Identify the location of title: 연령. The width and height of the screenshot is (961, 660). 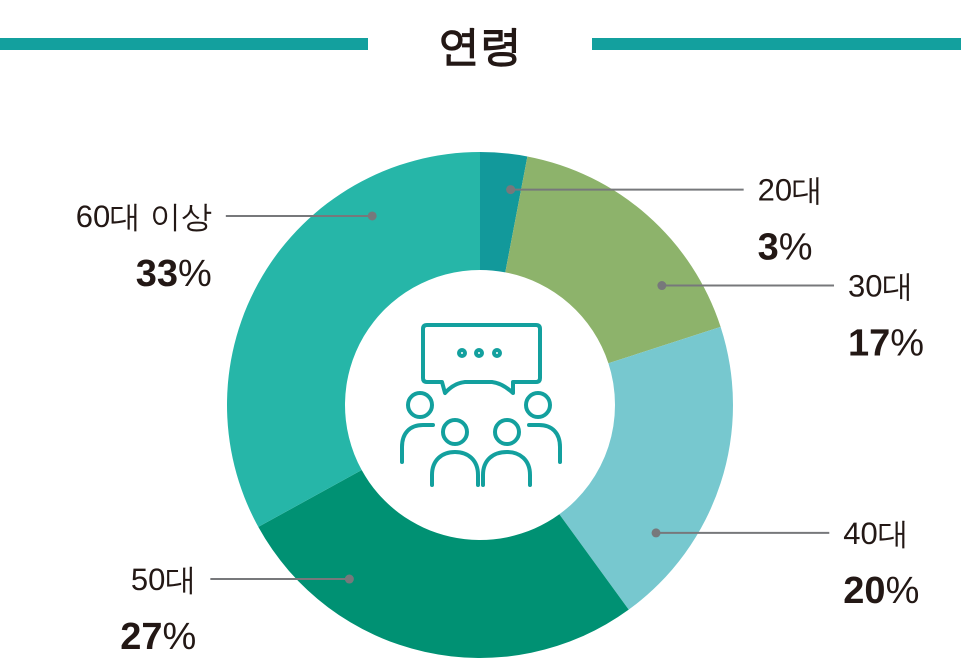
(480, 45).